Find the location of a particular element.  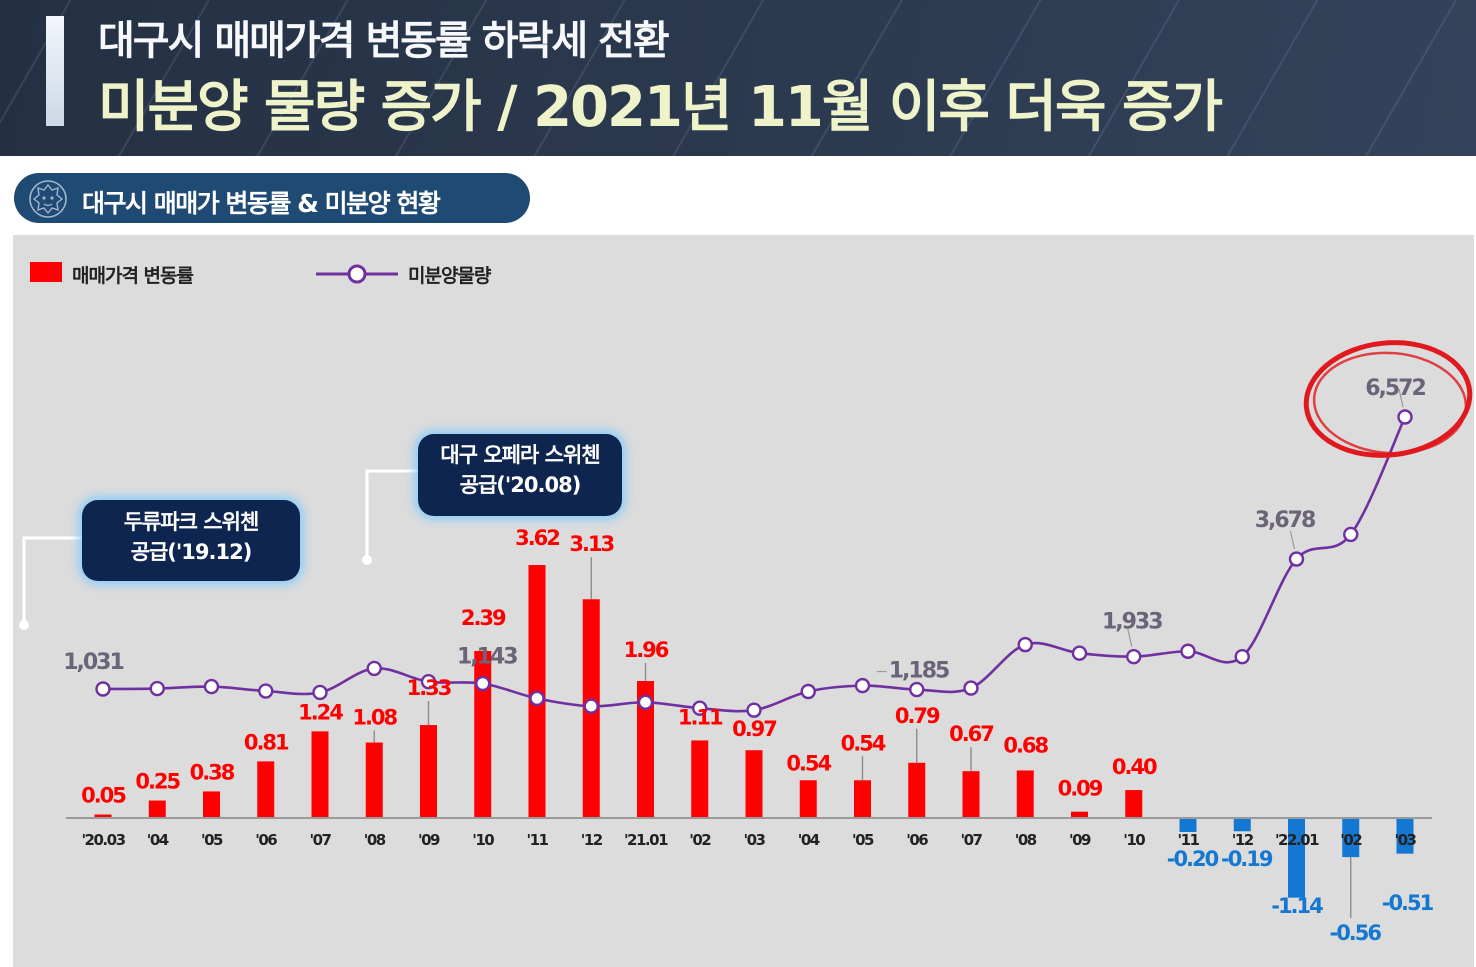

highlight-ring is located at coordinates (1388, 399).